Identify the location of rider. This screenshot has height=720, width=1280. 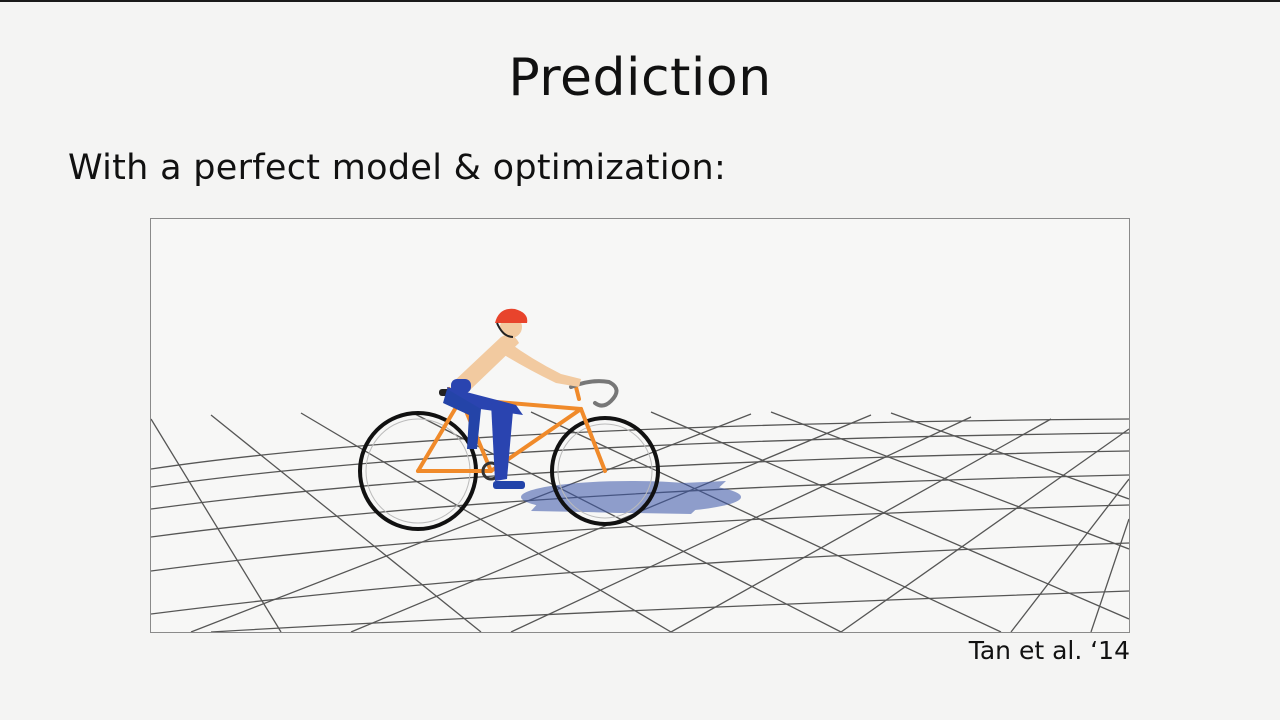
(510, 398).